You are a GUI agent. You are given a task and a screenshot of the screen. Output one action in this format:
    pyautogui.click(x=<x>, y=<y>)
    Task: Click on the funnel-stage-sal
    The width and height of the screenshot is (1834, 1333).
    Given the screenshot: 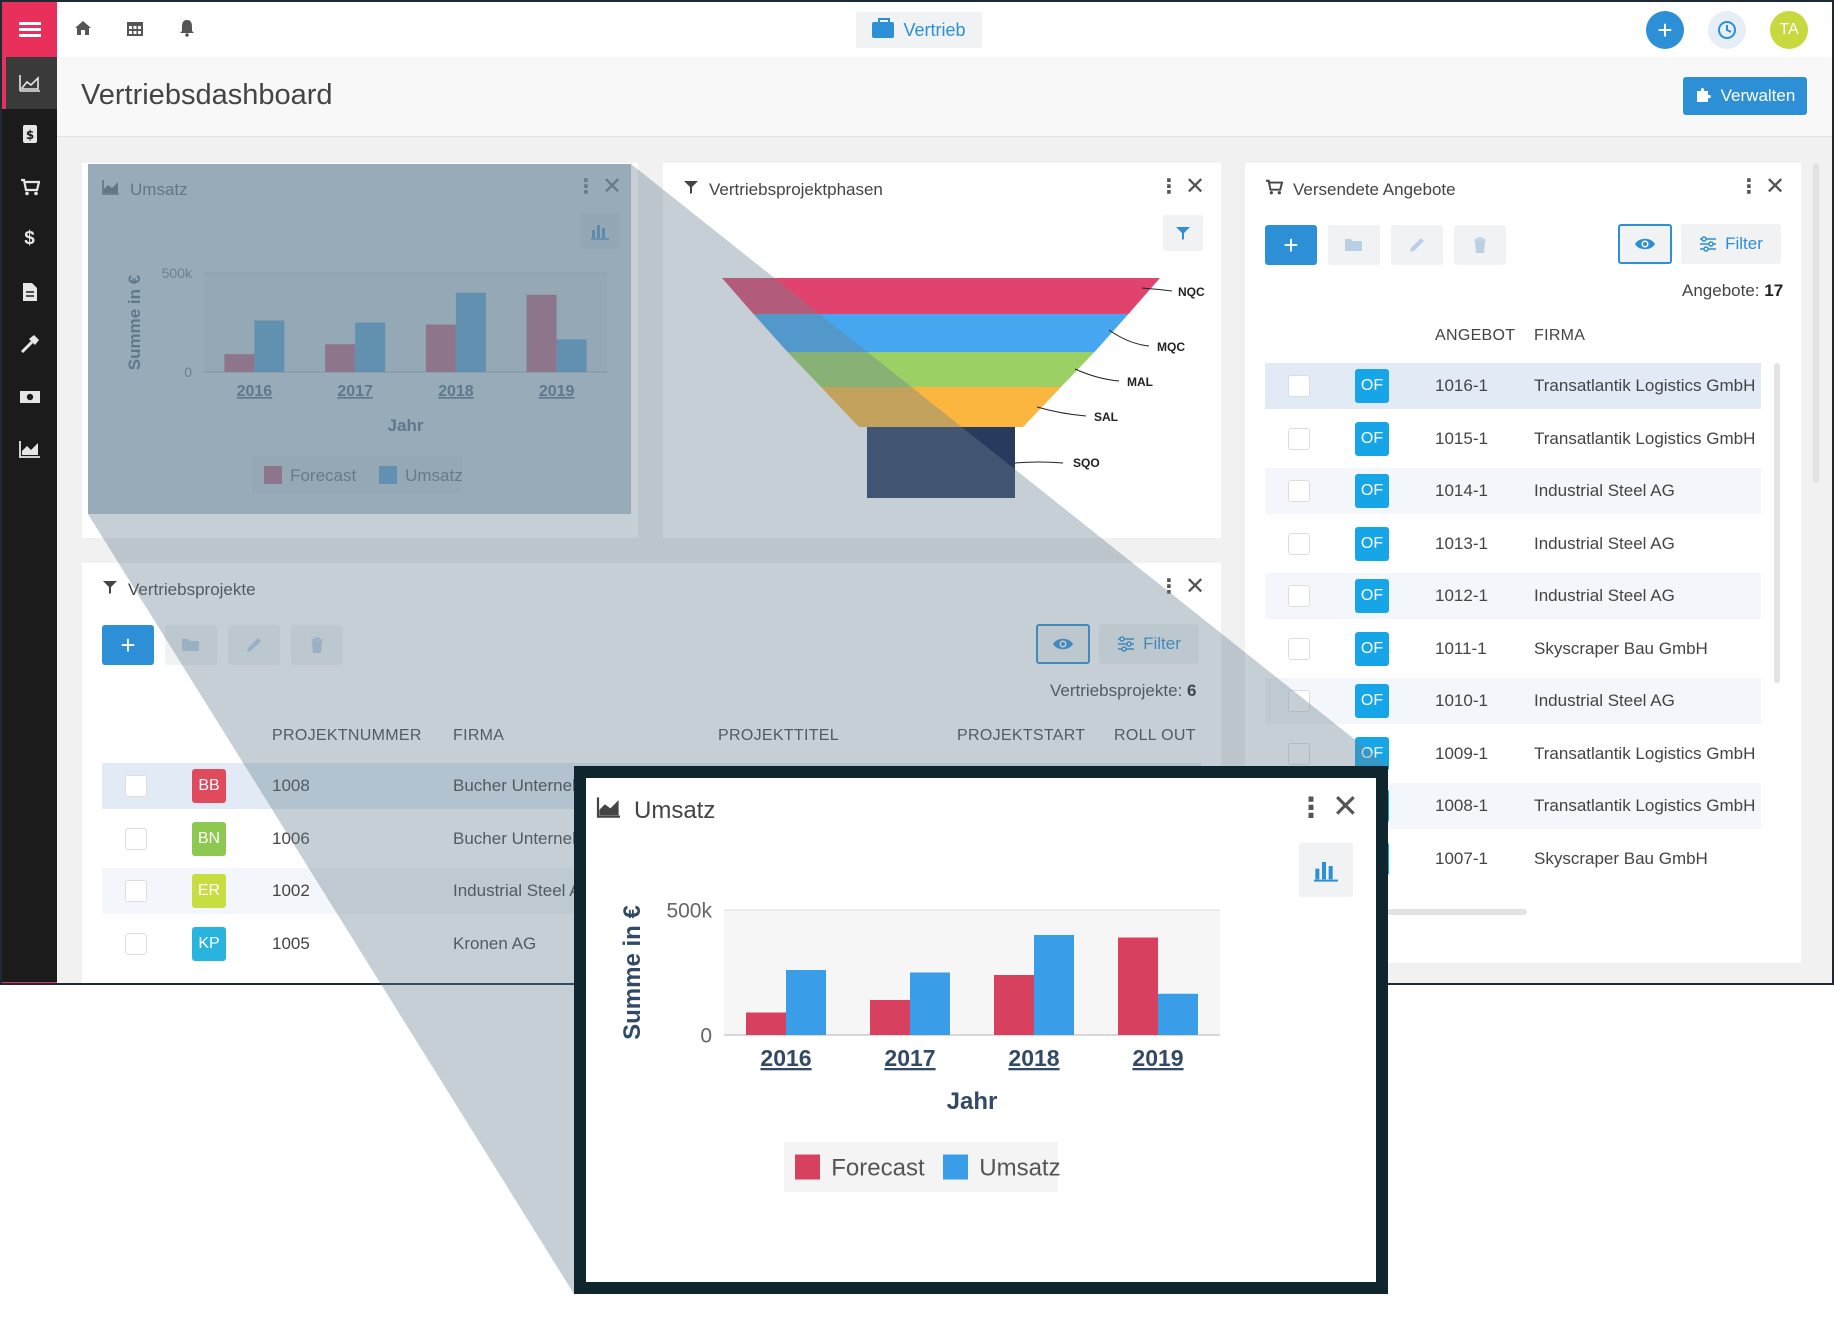 What is the action you would take?
    pyautogui.click(x=941, y=407)
    